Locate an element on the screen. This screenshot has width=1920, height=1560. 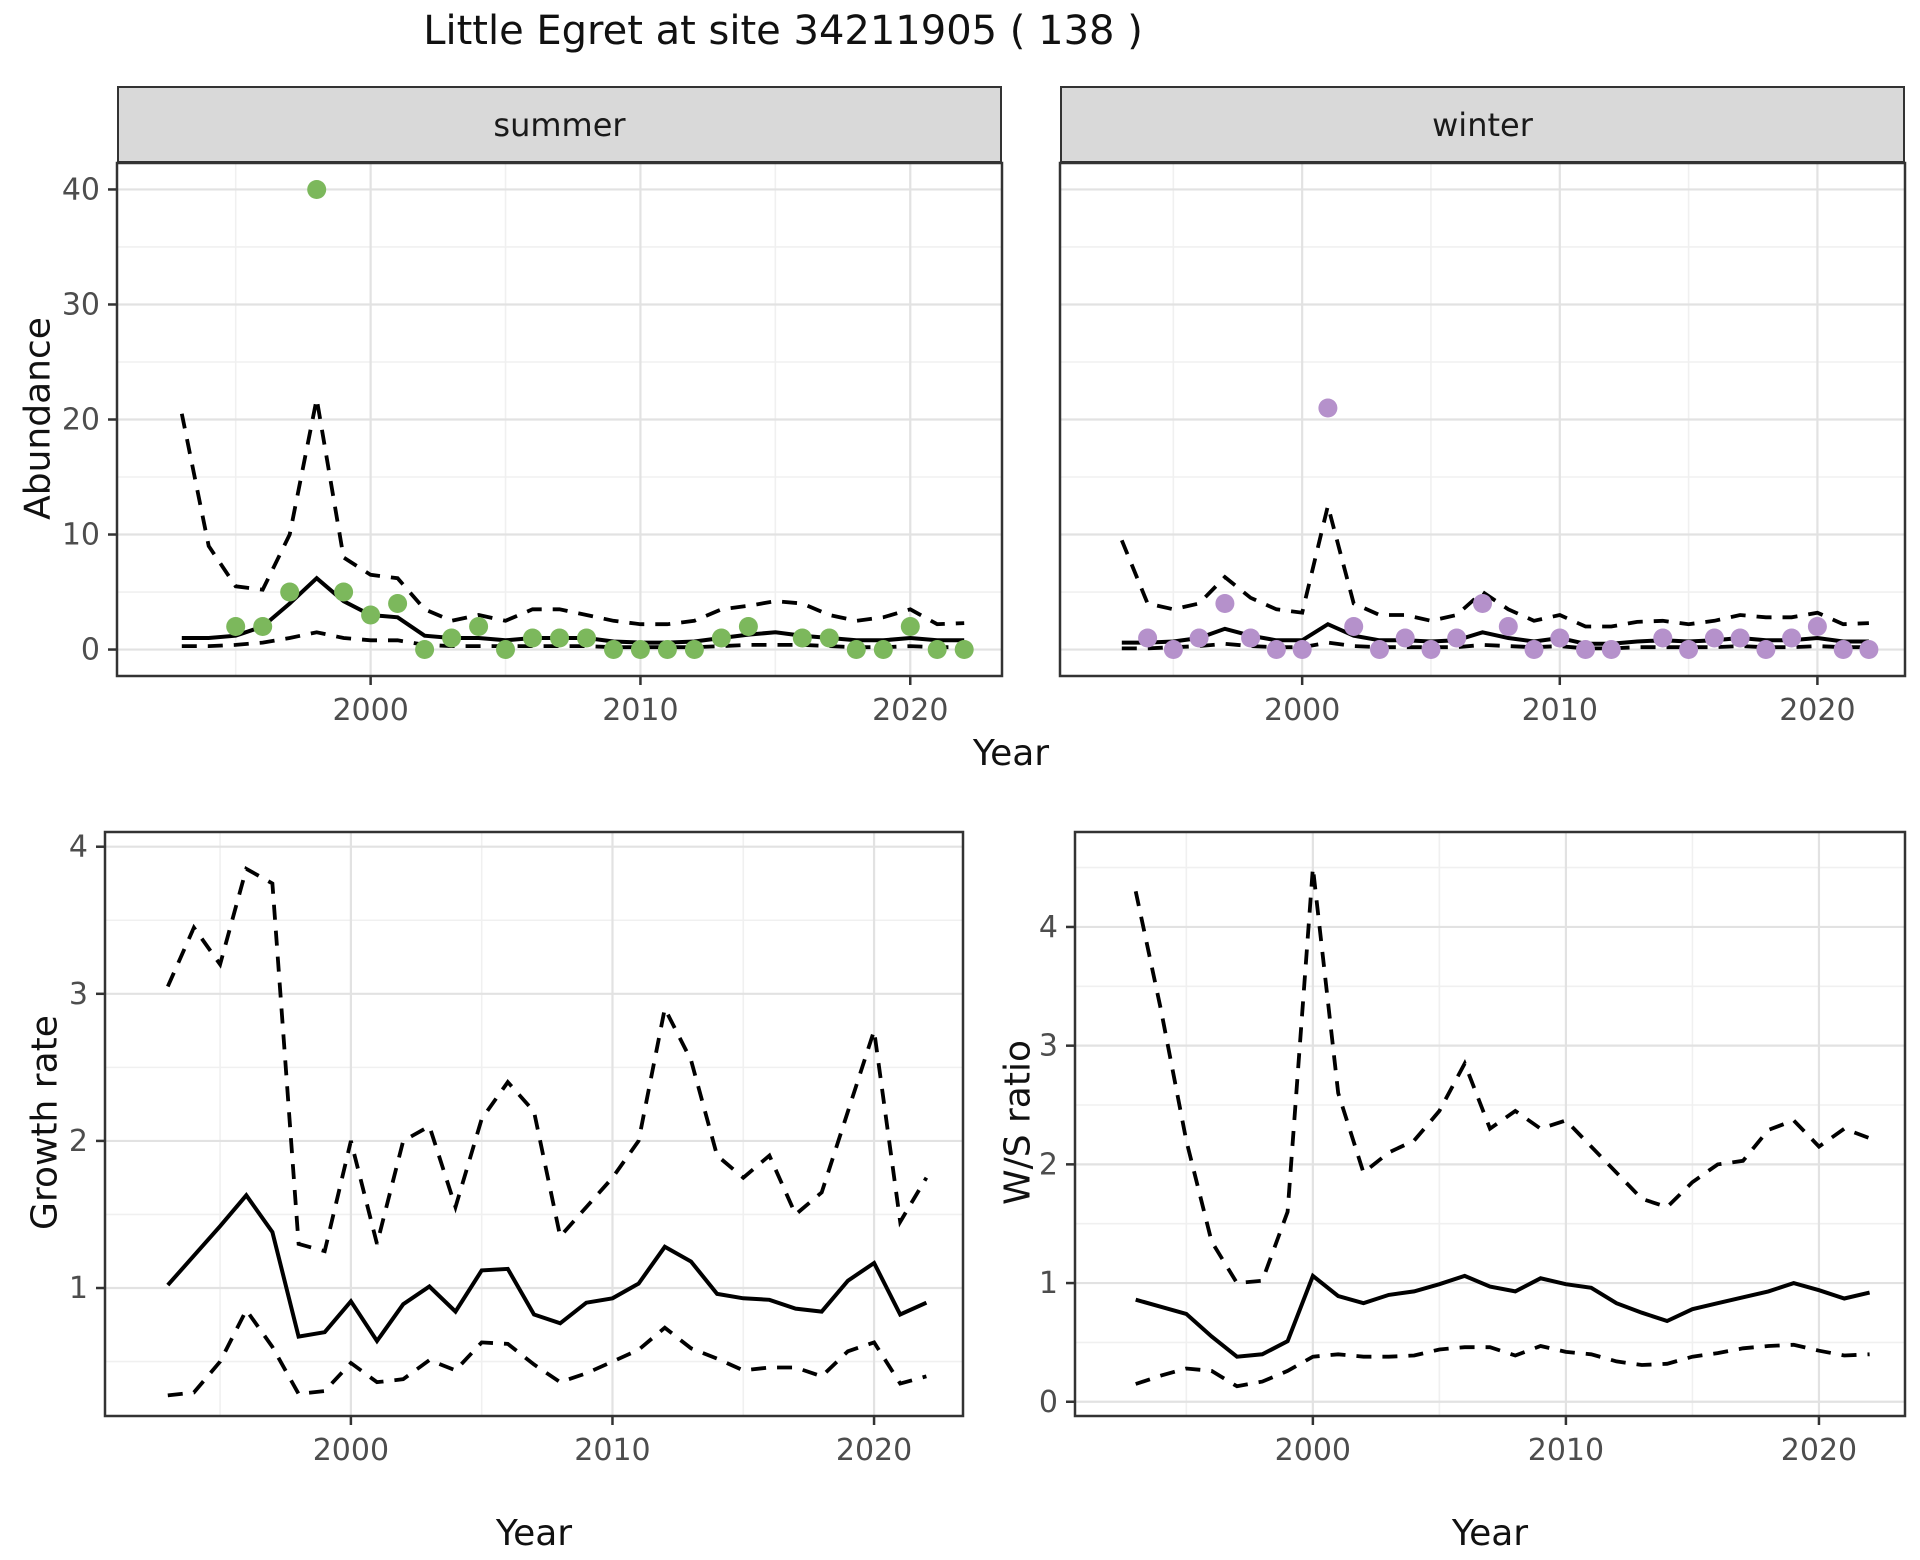
y-tick-label: 30 is located at coordinates (81, 304).